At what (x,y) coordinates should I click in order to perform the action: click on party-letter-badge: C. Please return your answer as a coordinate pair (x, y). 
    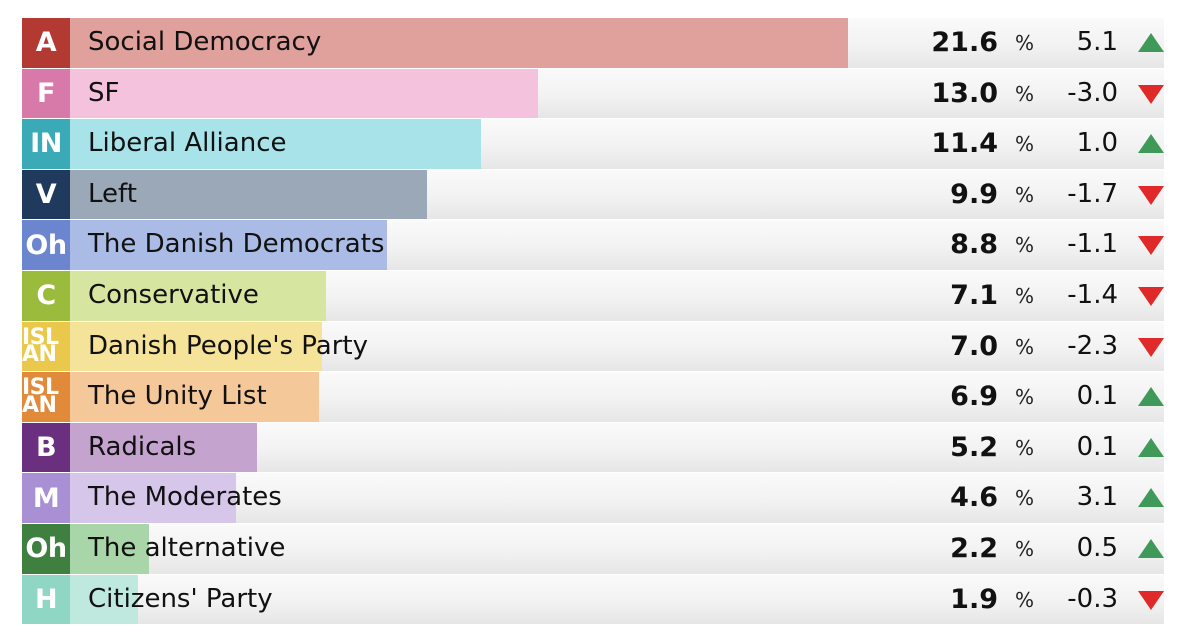
    Looking at the image, I should click on (46, 295).